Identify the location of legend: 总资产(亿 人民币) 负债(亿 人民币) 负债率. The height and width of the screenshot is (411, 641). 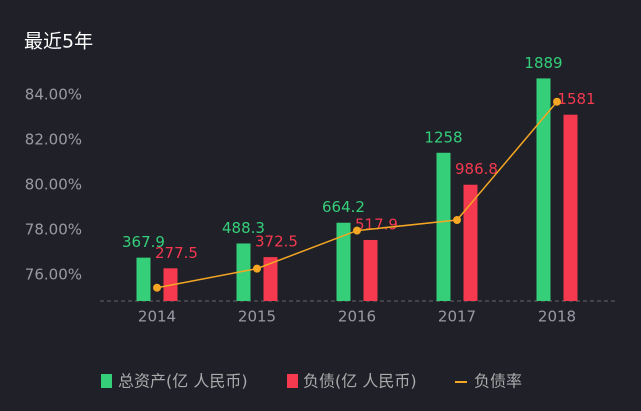
(311, 381).